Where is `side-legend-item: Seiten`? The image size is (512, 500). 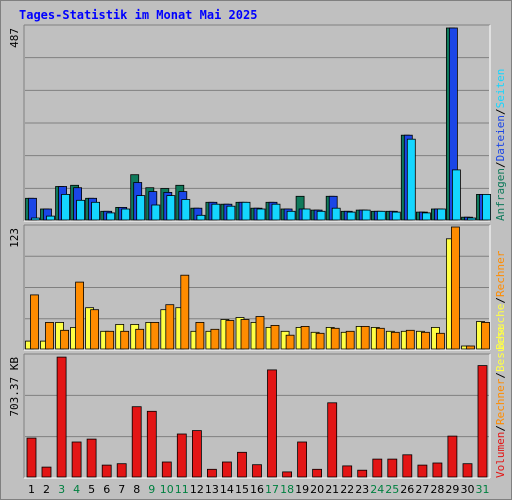
side-legend-item: Seiten is located at coordinates (500, 89).